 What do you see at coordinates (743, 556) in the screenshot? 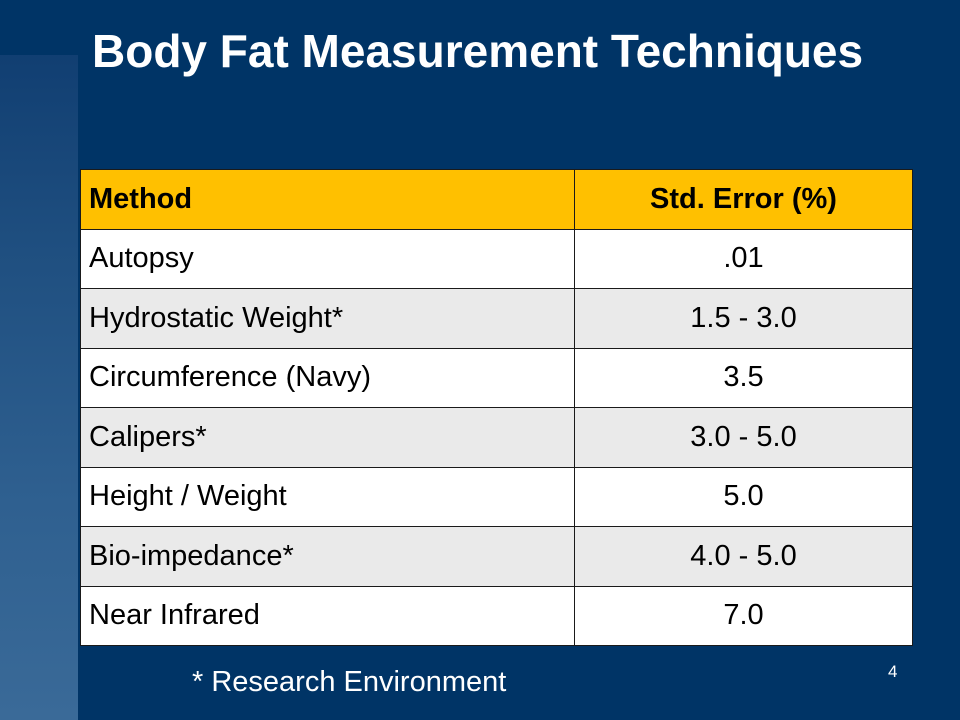
I see `std-error-cell: 4.0 - 5.0` at bounding box center [743, 556].